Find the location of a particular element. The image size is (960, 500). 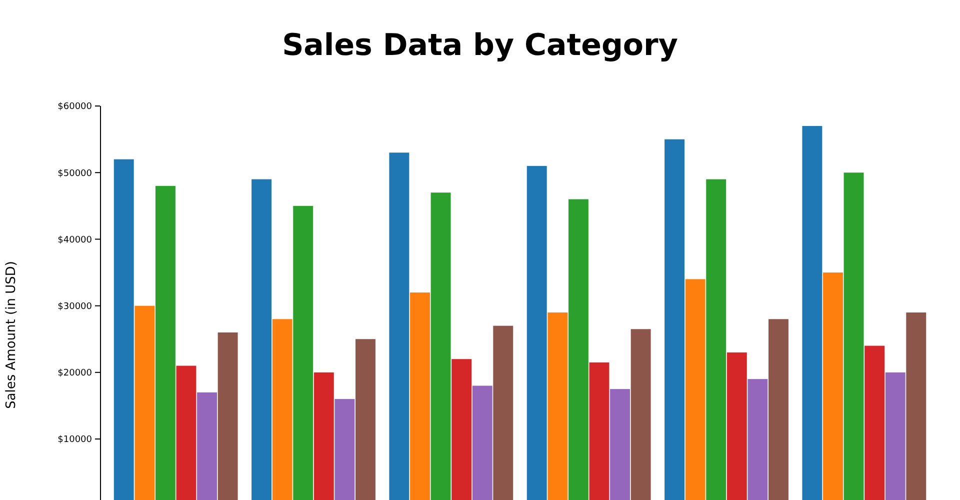

y-axis-title: Sales Amount (in USD) is located at coordinates (11, 335).